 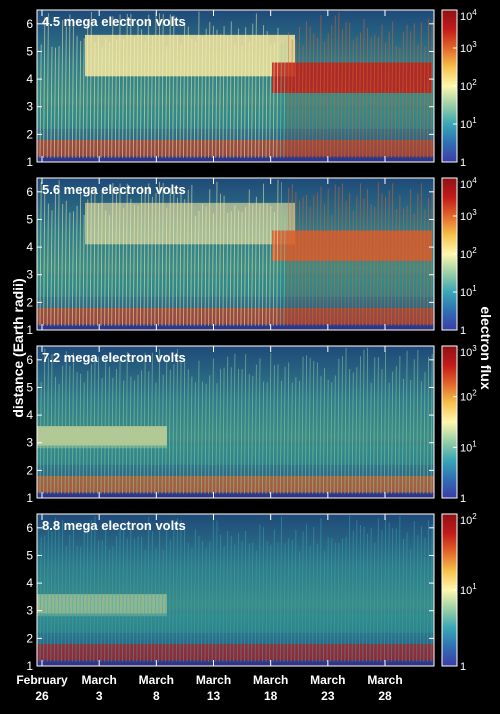 What do you see at coordinates (114, 21) in the screenshot?
I see `panel-title: 4.5 mega electron volts` at bounding box center [114, 21].